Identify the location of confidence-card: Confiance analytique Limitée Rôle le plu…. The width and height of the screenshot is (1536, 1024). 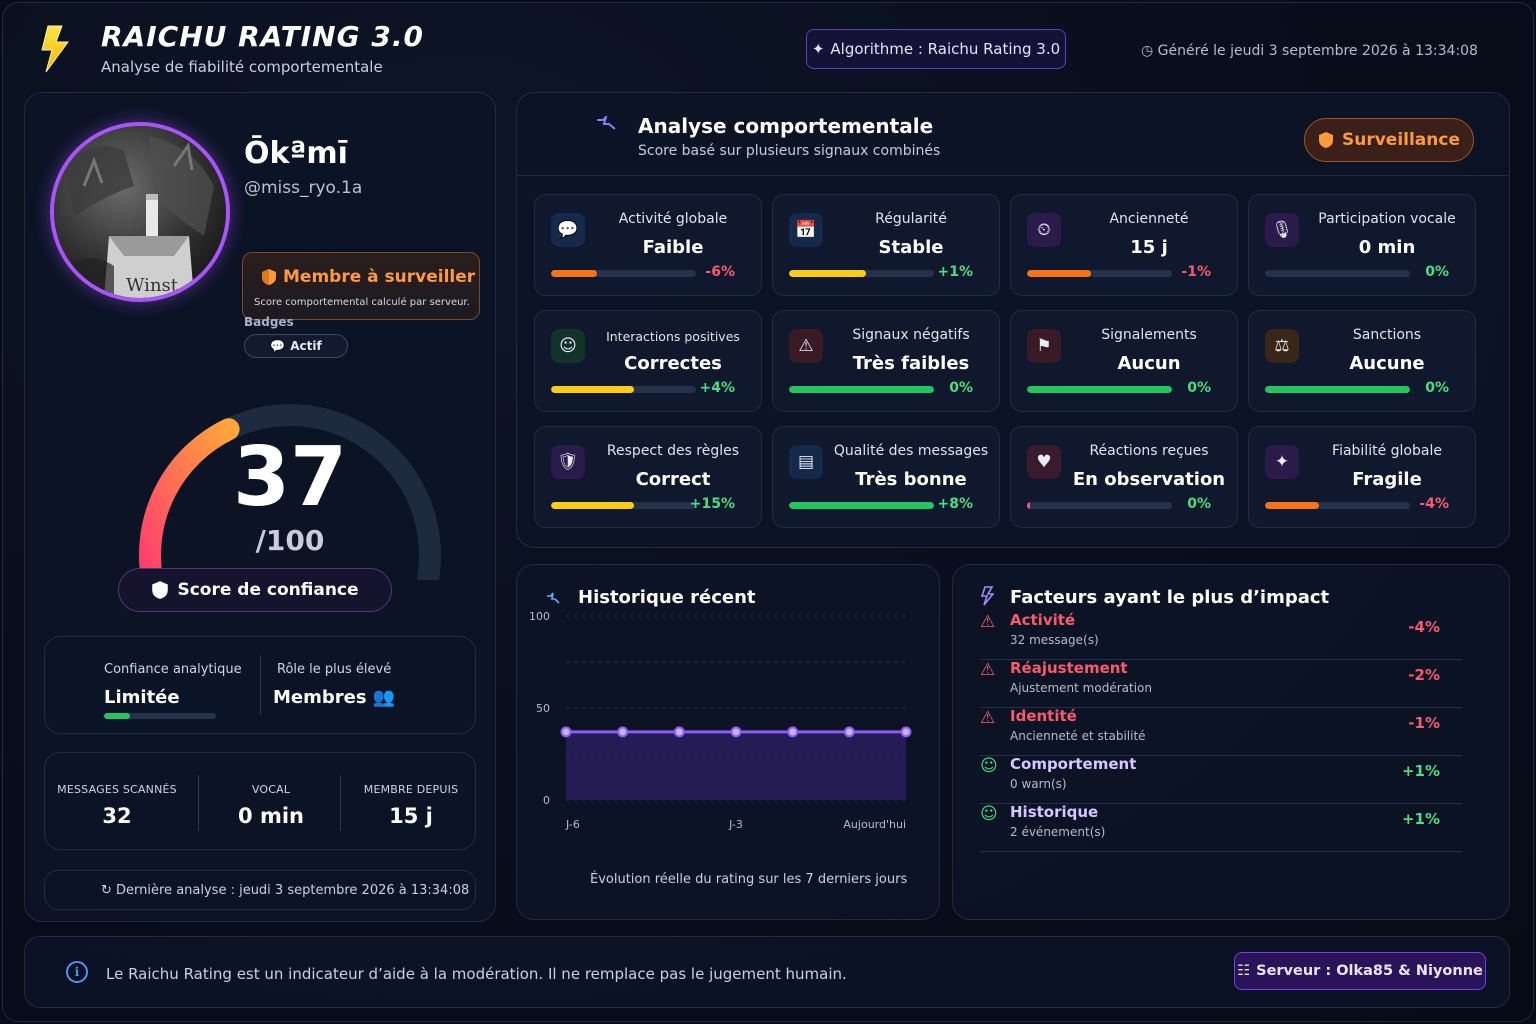
(260, 685).